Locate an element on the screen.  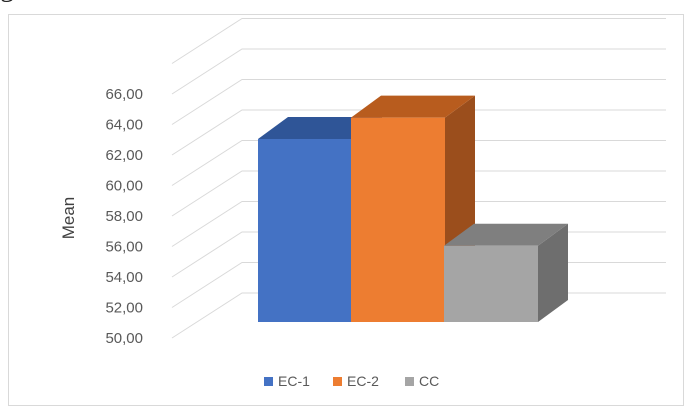
bar-side is located at coordinates (553, 272).